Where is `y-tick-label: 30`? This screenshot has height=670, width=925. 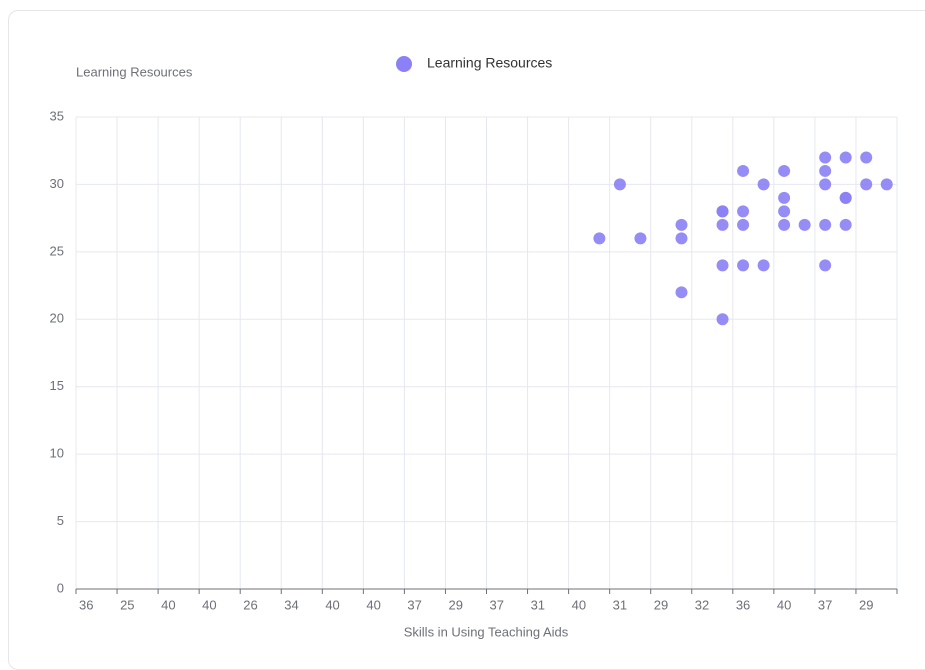 y-tick-label: 30 is located at coordinates (57, 183).